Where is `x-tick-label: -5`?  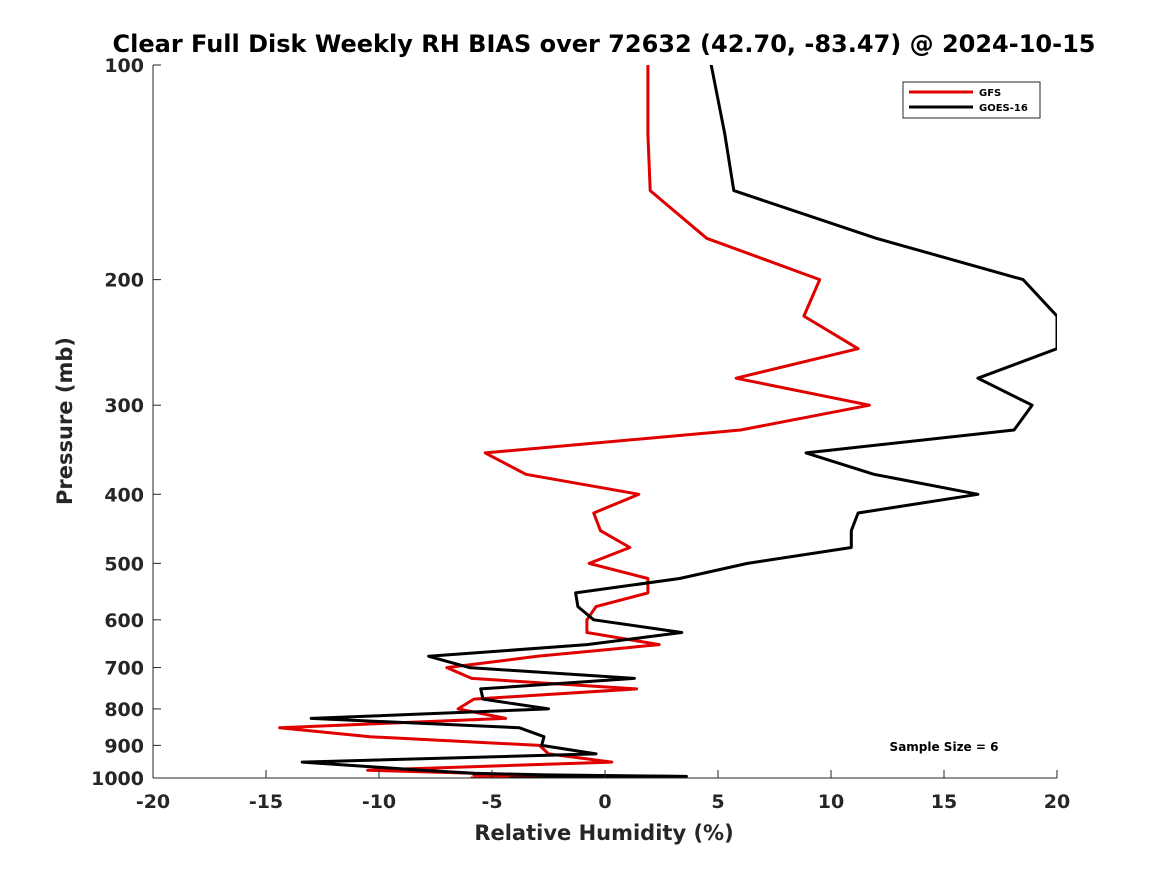 x-tick-label: -5 is located at coordinates (491, 802).